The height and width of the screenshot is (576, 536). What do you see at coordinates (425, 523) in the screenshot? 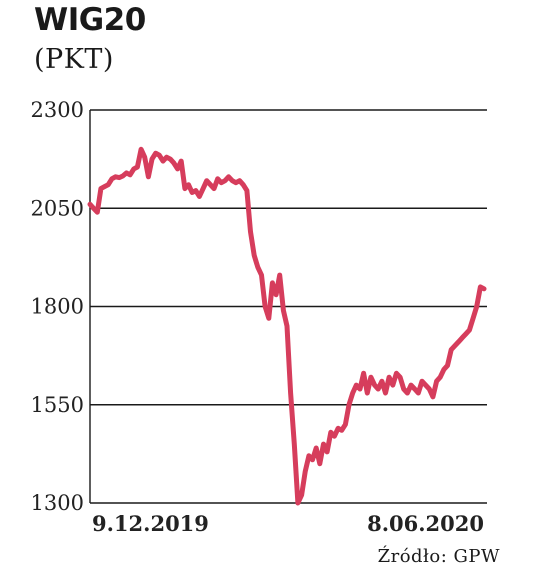
I see `x-tick-label: 8.06.2020` at bounding box center [425, 523].